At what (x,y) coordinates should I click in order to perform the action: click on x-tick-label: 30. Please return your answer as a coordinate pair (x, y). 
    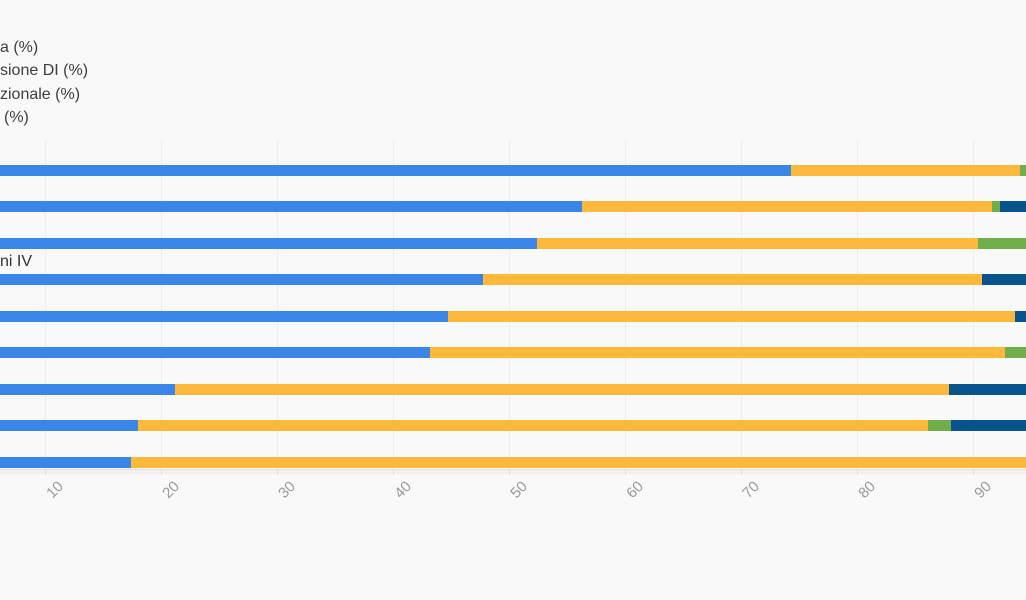
    Looking at the image, I should click on (287, 490).